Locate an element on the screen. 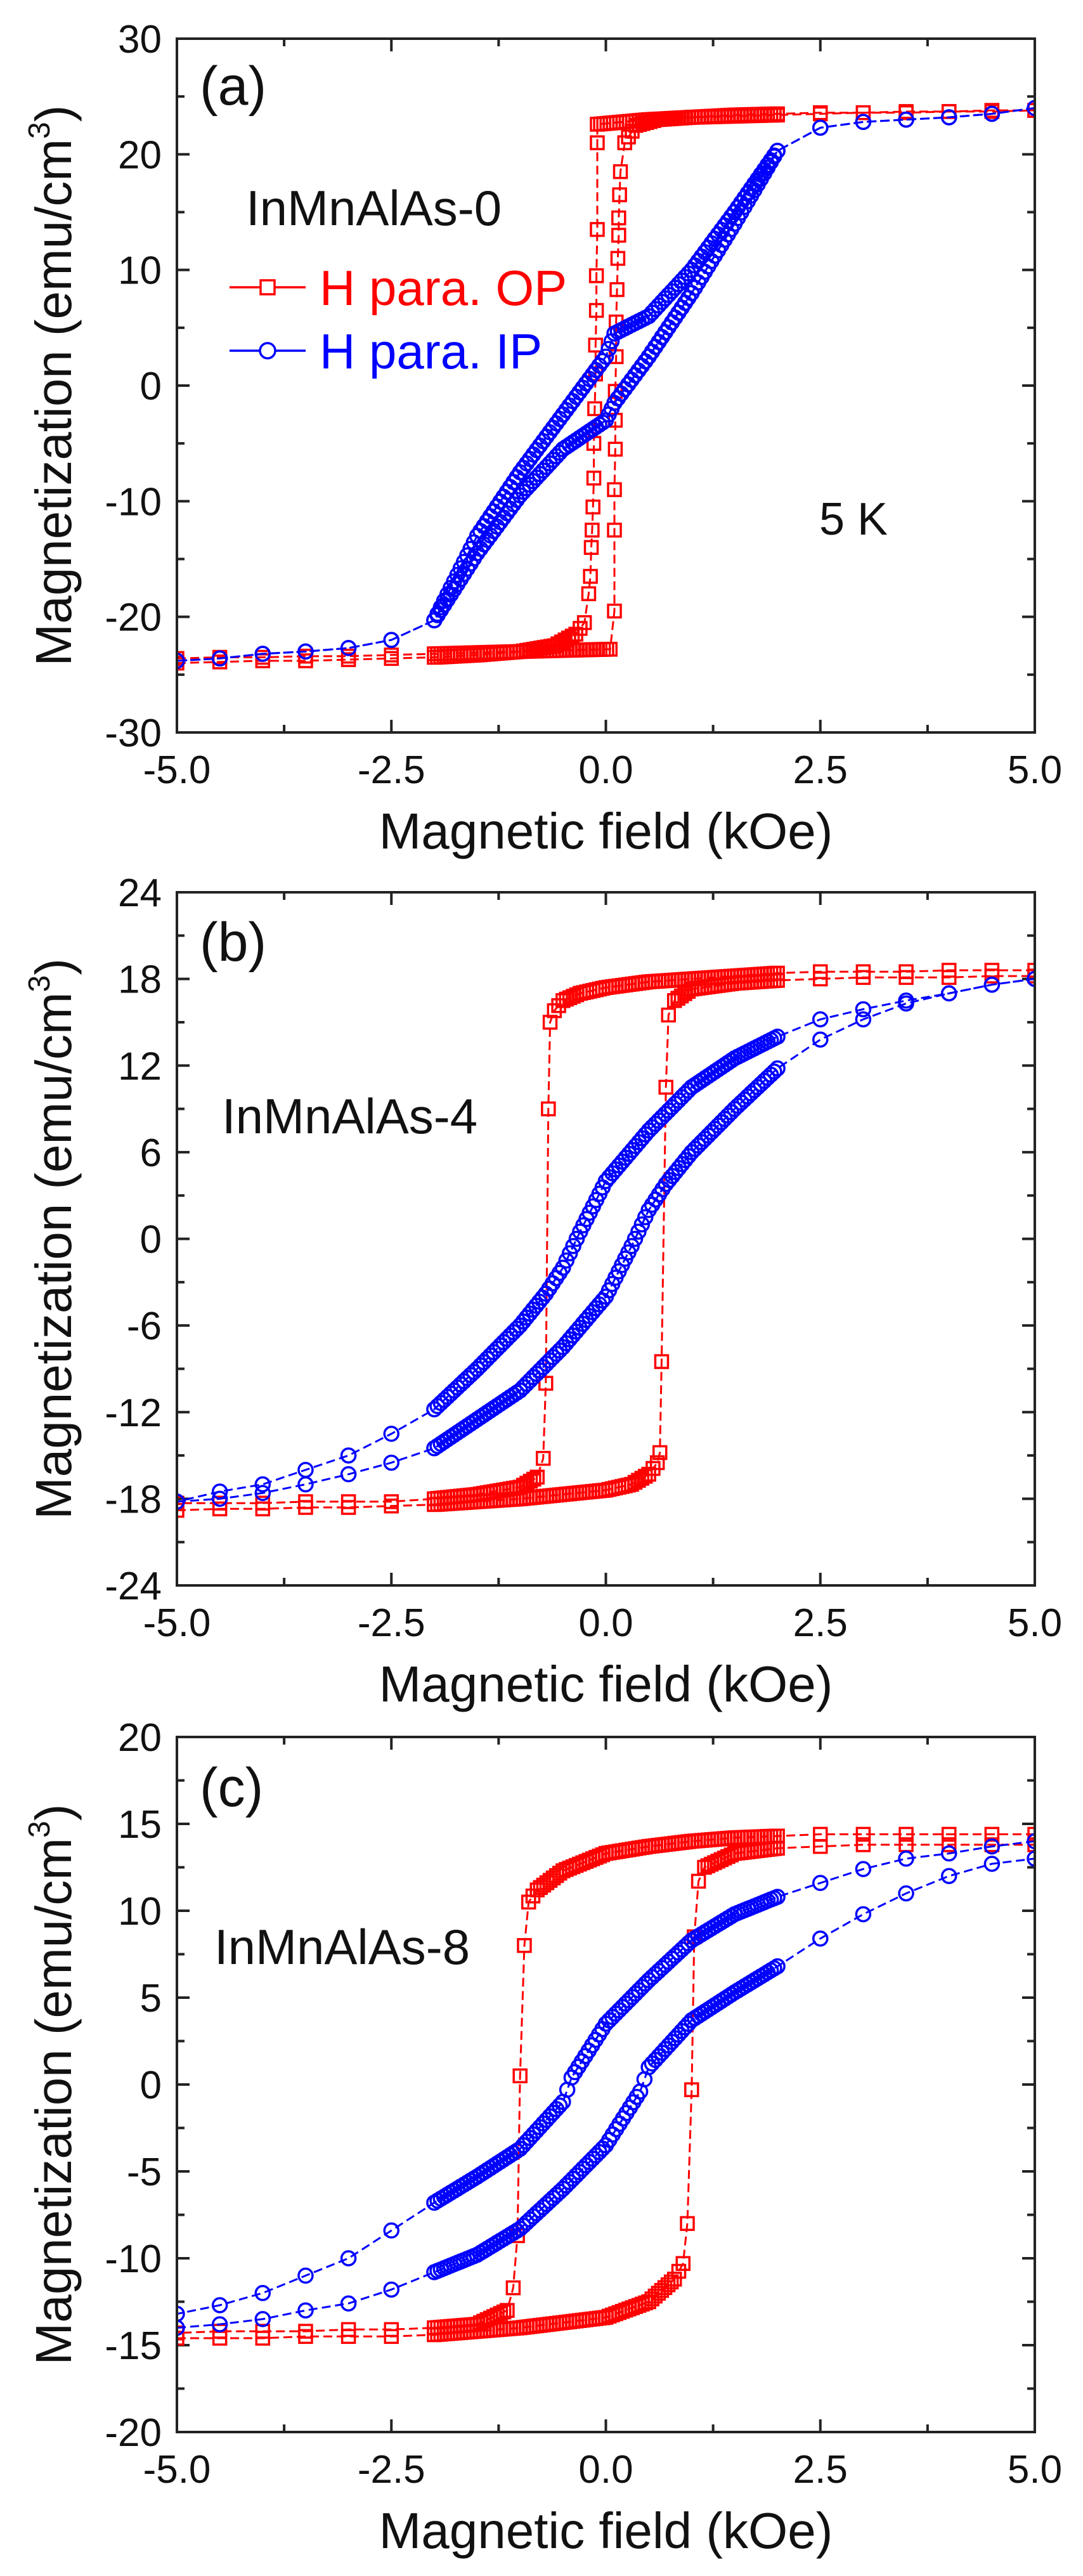  y-tick-label: 18 is located at coordinates (140, 980).